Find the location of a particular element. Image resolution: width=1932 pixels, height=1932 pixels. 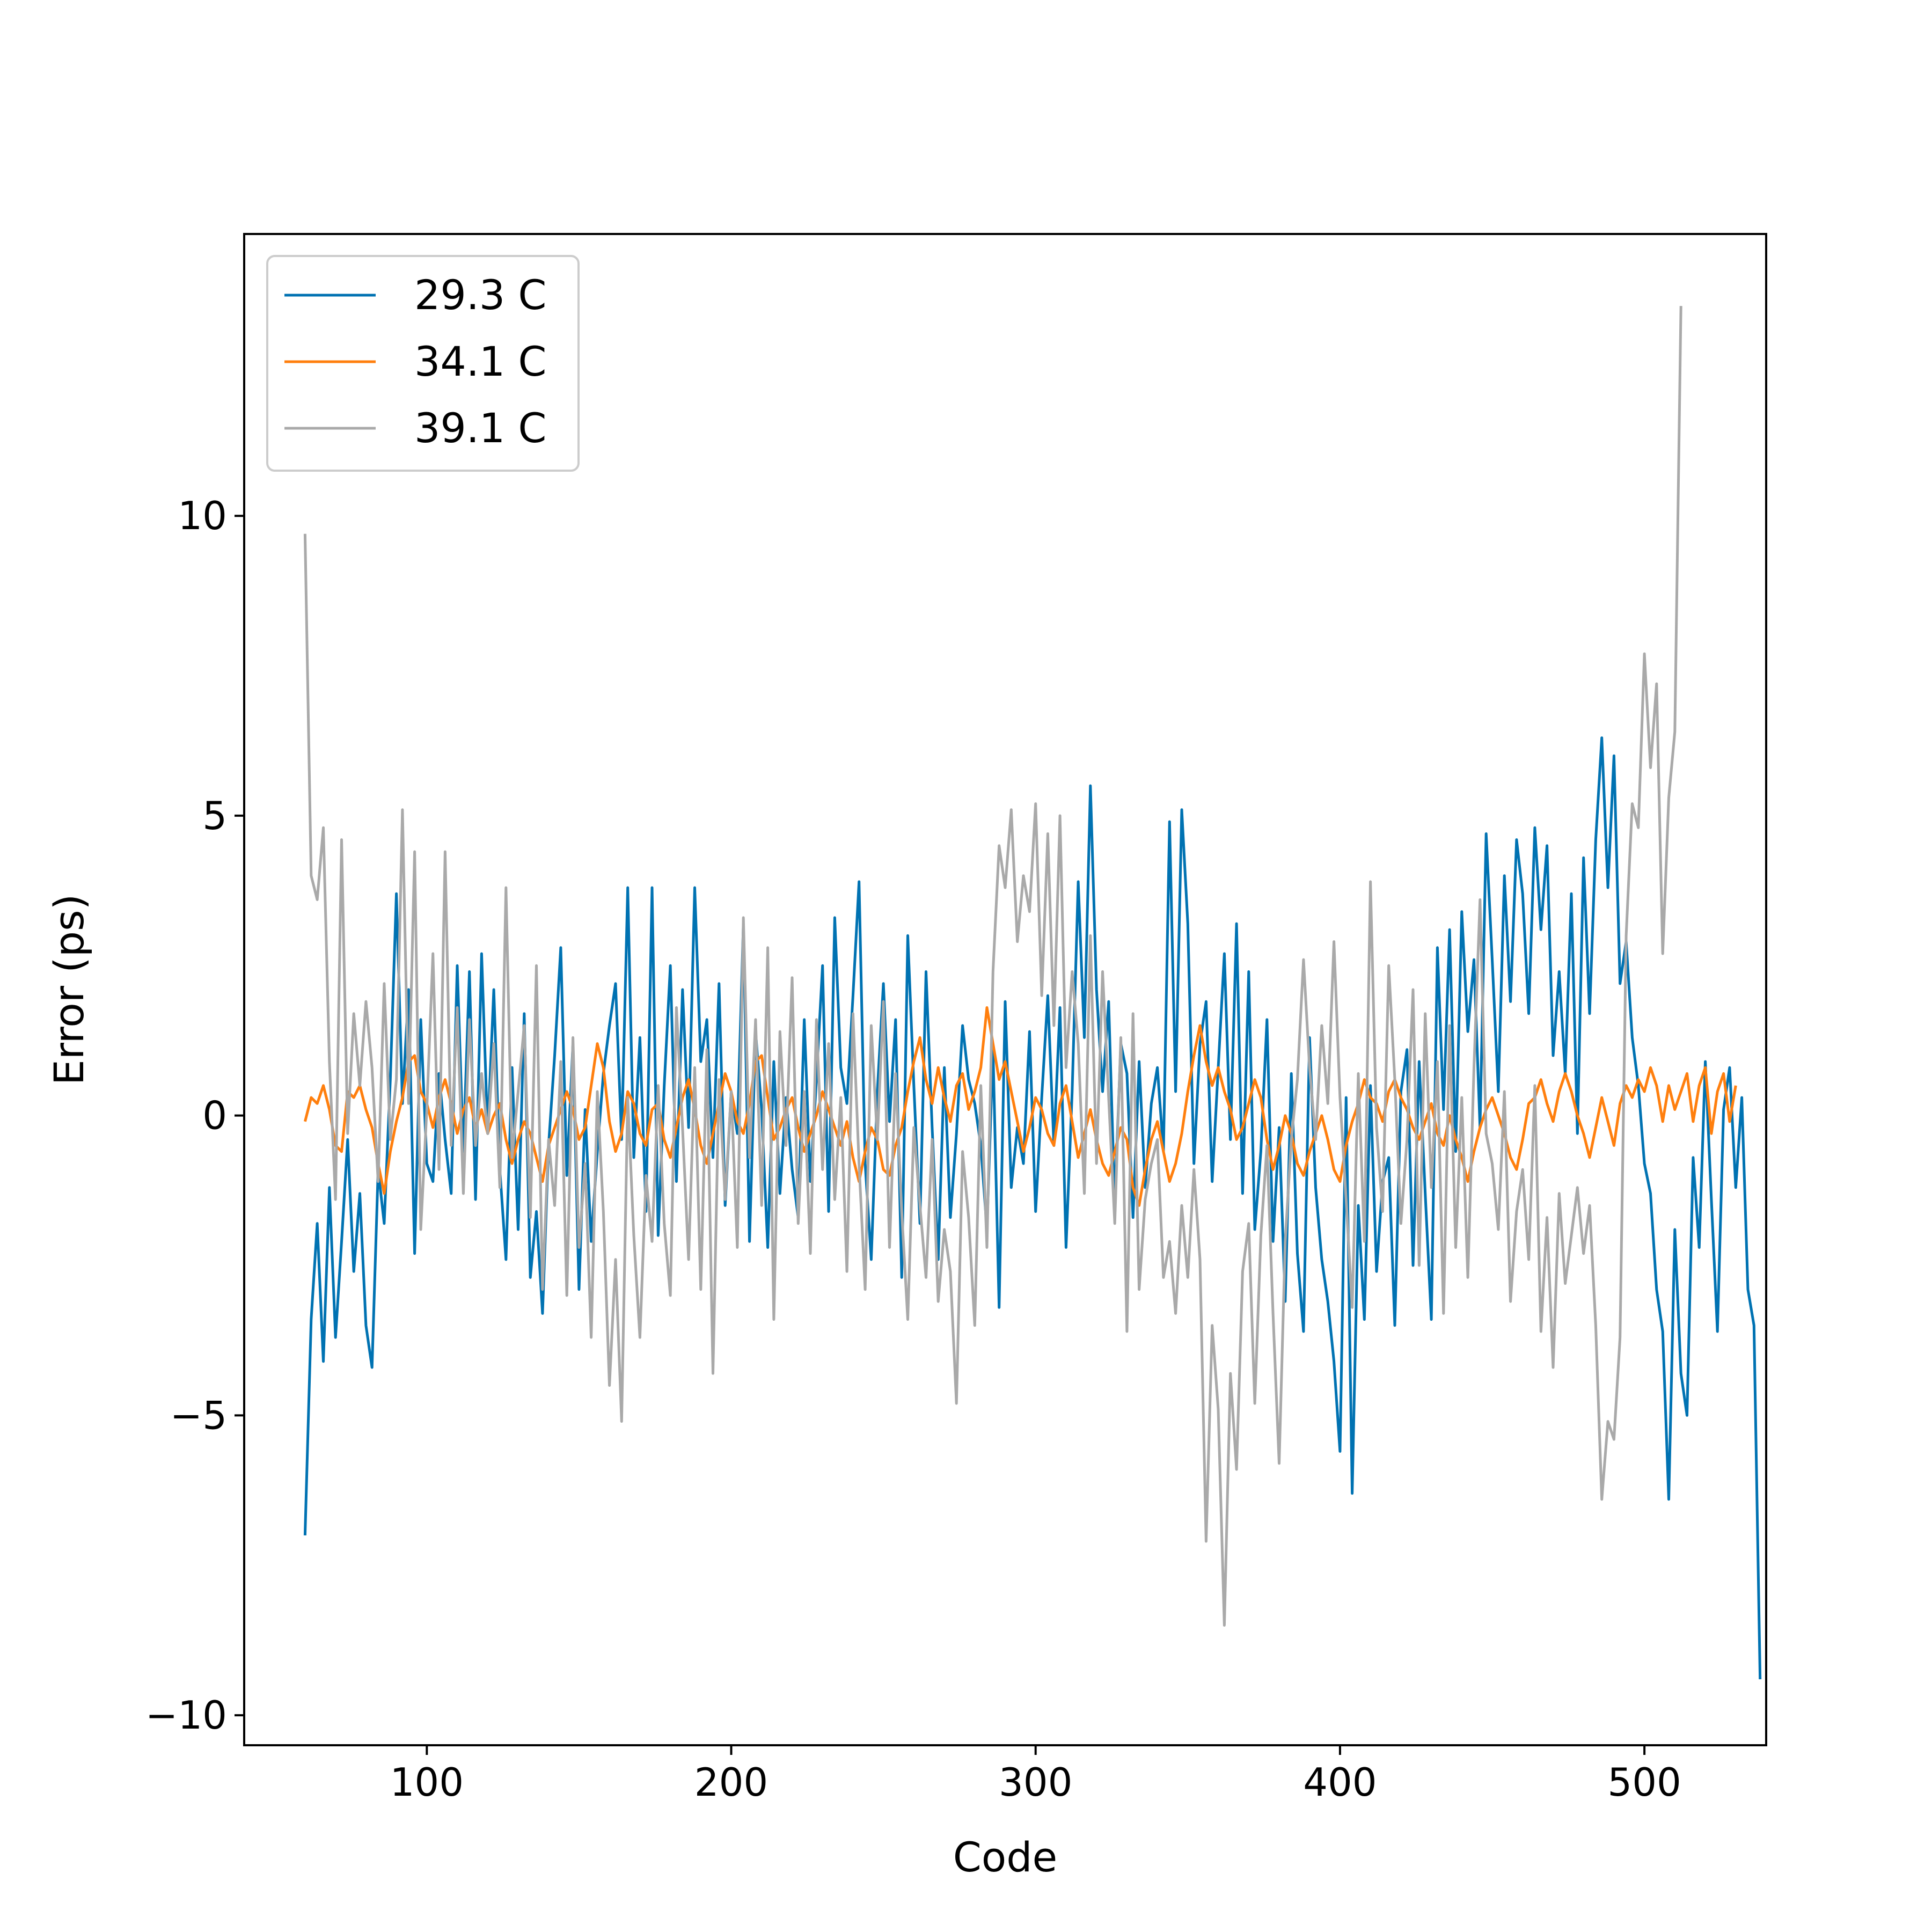

y-axis-label: Error (ps) is located at coordinates (69, 990).